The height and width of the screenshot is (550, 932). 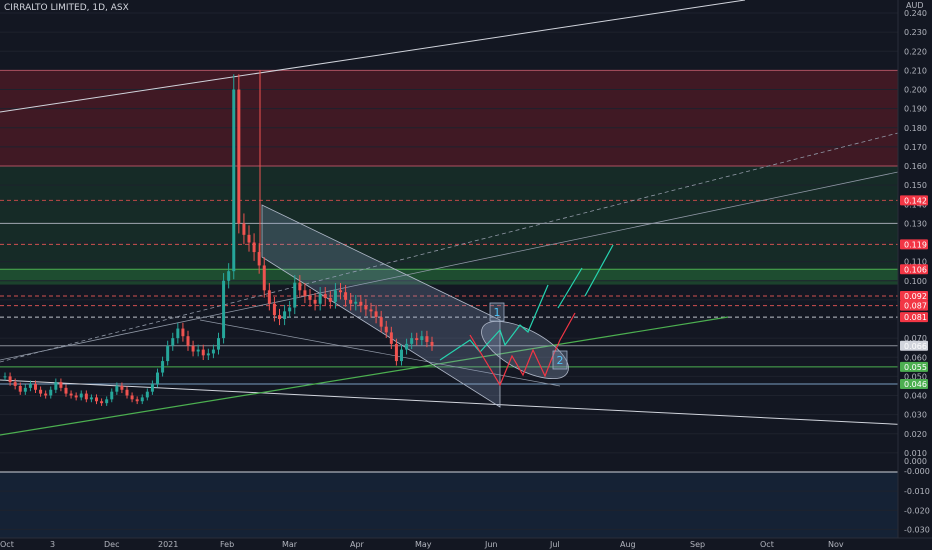 I want to click on y-tick-label: 0.230, so click(x=915, y=32).